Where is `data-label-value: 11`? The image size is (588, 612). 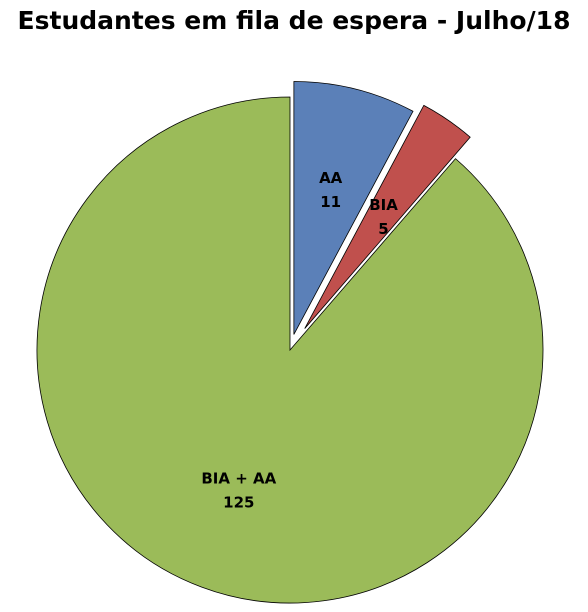
data-label-value: 11 is located at coordinates (330, 202).